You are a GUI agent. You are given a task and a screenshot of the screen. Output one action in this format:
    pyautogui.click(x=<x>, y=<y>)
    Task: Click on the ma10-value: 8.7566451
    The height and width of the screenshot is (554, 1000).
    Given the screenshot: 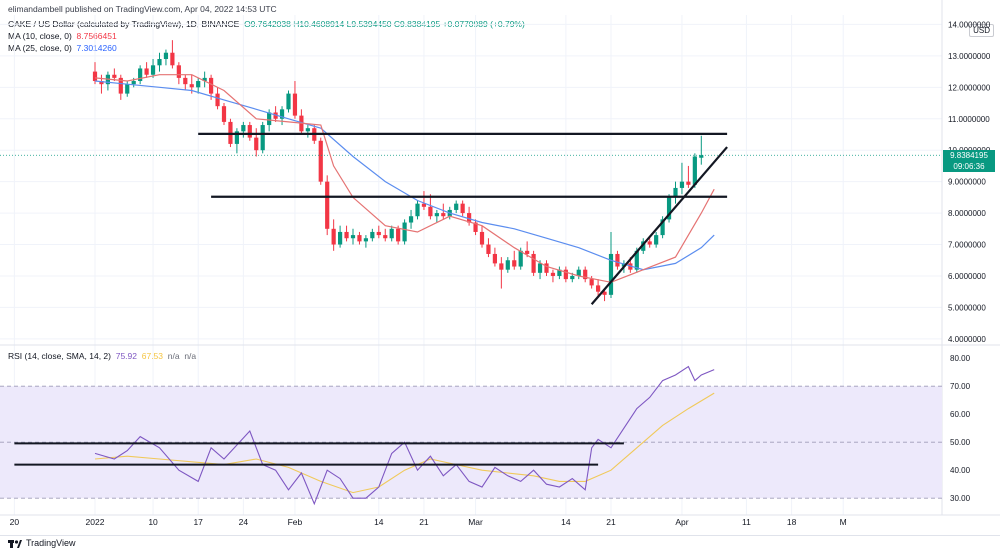 What is the action you would take?
    pyautogui.click(x=96, y=36)
    